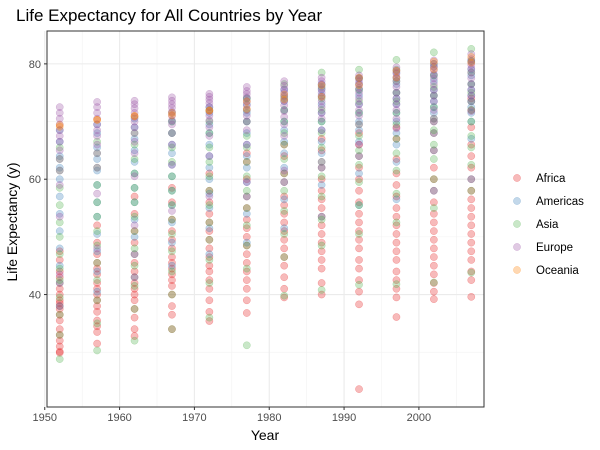  I want to click on series-oceania, so click(265, 92).